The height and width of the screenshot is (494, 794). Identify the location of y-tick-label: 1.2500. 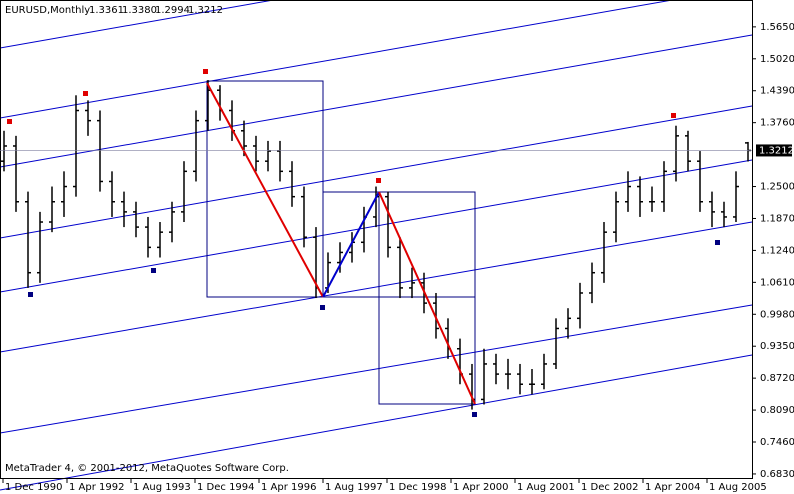
(777, 187).